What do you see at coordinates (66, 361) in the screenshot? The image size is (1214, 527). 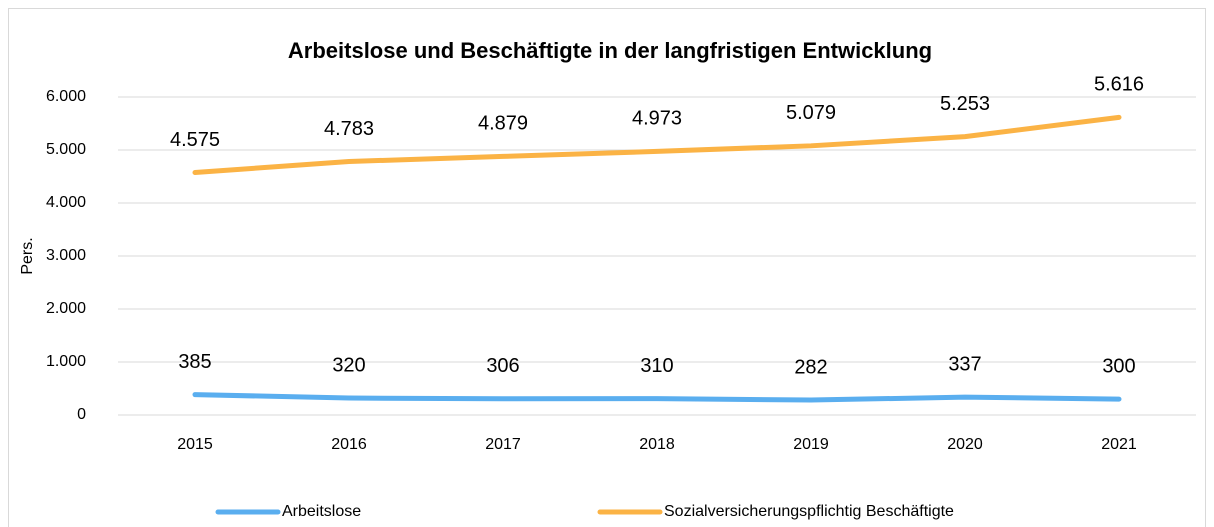 I see `y-tick-label: 1.000` at bounding box center [66, 361].